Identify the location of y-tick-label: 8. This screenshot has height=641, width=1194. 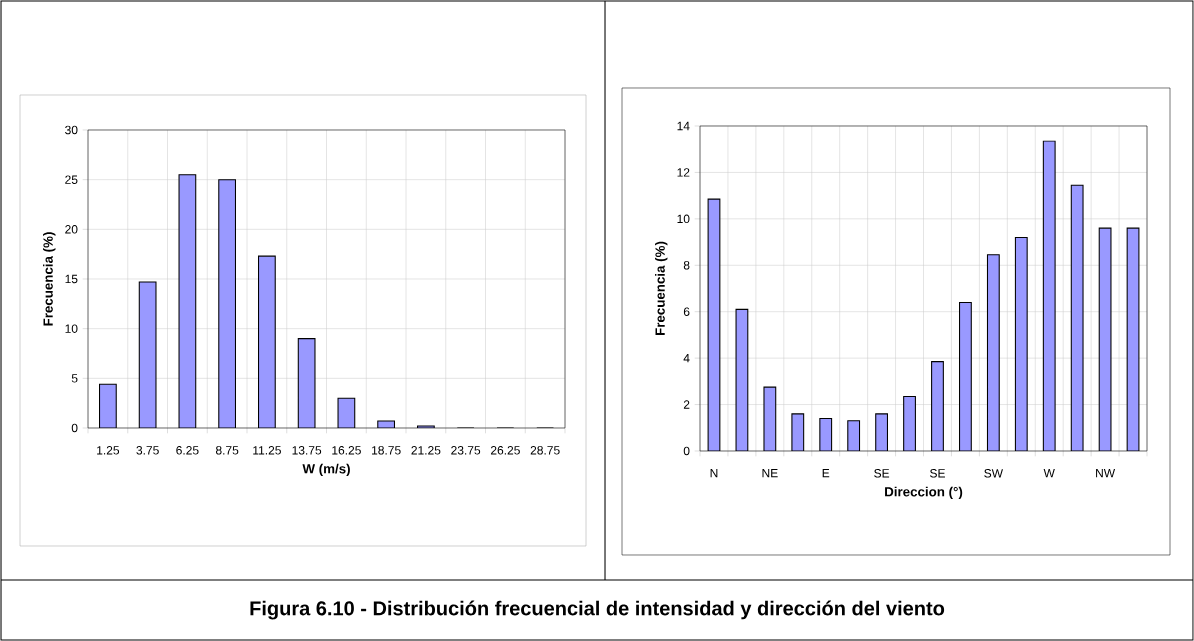
(686, 265).